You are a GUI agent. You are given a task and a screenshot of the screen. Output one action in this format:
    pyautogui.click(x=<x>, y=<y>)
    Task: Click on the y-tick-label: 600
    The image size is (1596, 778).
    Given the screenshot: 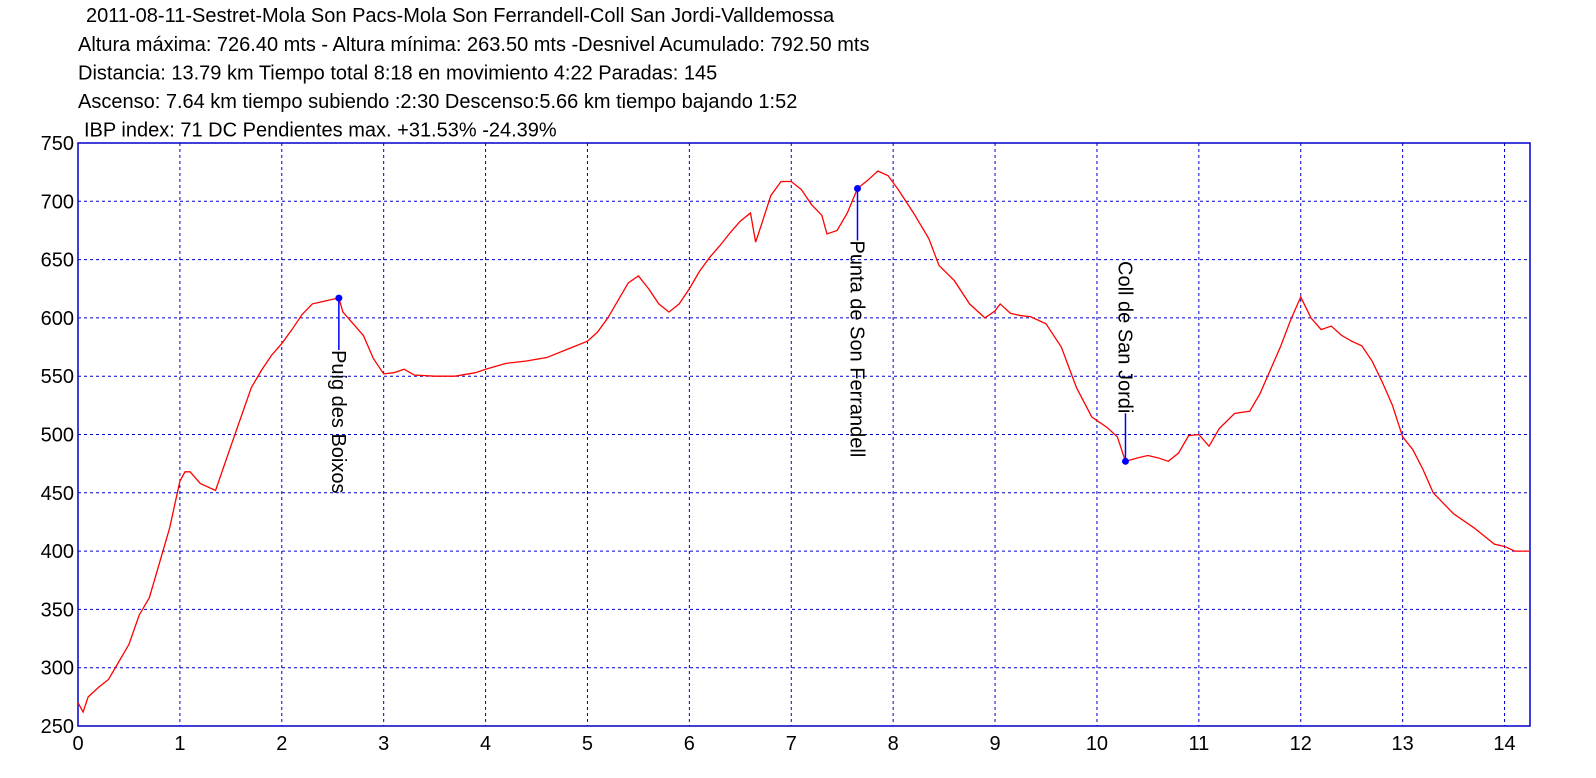 What is the action you would take?
    pyautogui.click(x=57, y=319)
    